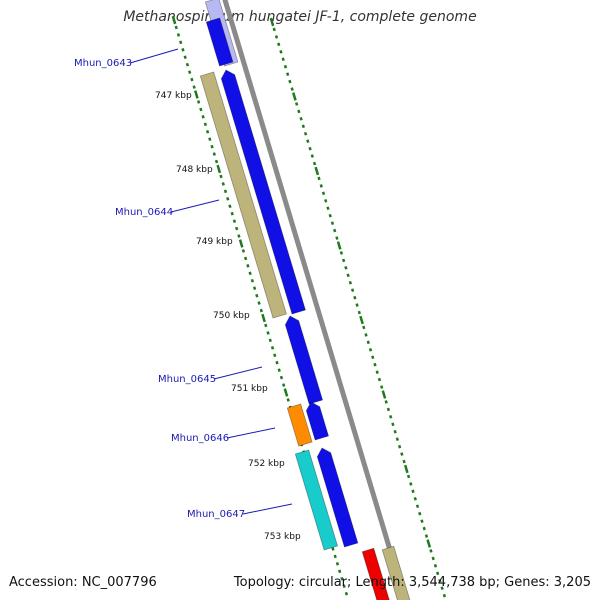 Image resolution: width=600 pixels, height=600 pixels. What do you see at coordinates (317, 421) in the screenshot?
I see `gene-mhun-0646-blue` at bounding box center [317, 421].